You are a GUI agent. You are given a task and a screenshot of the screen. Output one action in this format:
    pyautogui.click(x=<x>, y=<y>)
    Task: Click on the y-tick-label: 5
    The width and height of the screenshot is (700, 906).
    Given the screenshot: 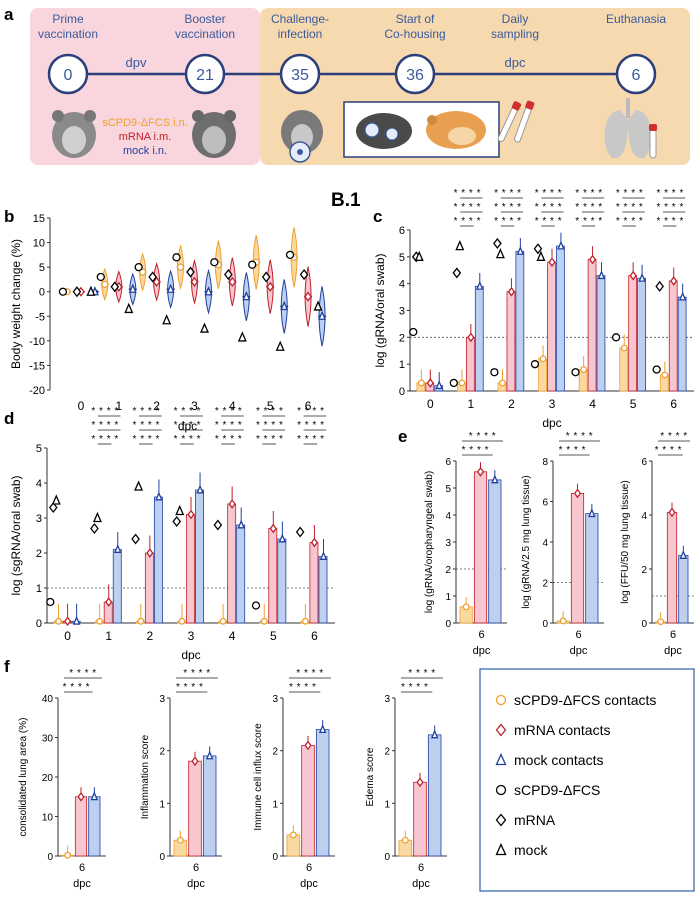 What is the action you would take?
    pyautogui.click(x=42, y=268)
    